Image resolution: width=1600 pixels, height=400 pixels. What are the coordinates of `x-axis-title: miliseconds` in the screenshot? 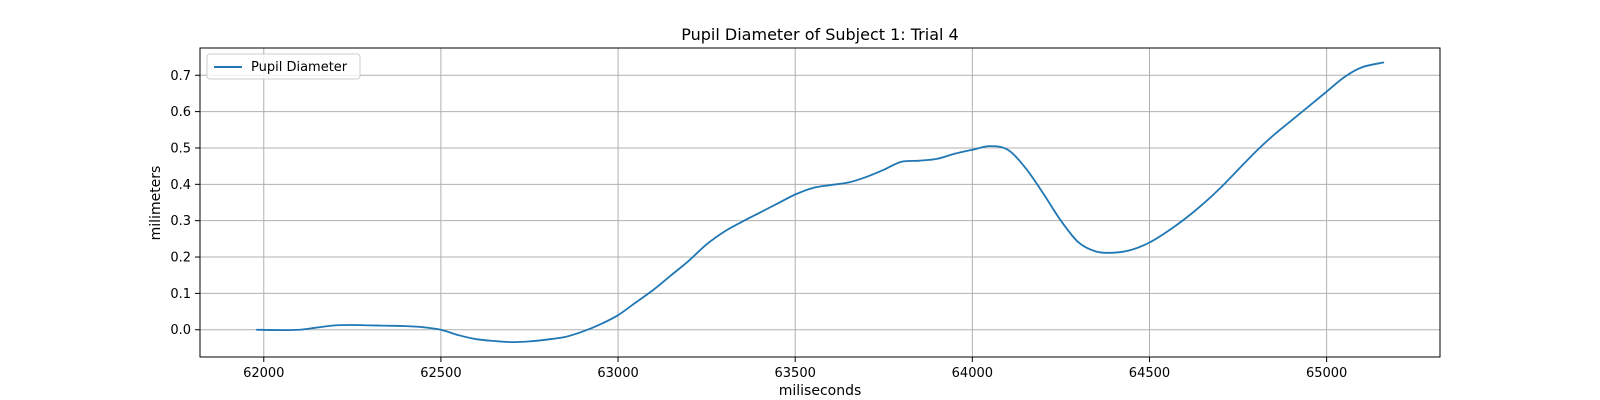 It's located at (820, 391).